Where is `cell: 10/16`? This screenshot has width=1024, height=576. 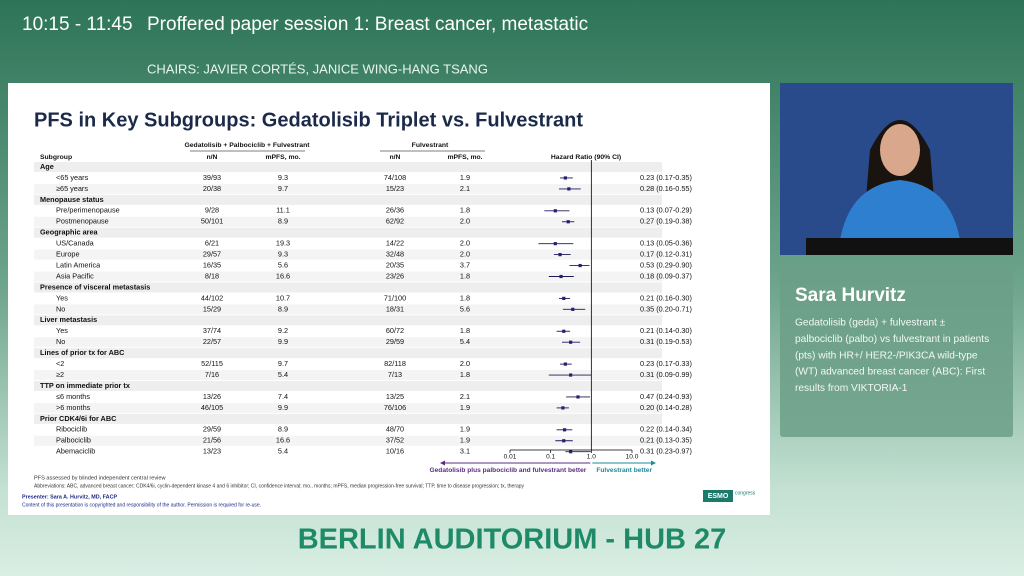 cell: 10/16 is located at coordinates (395, 451).